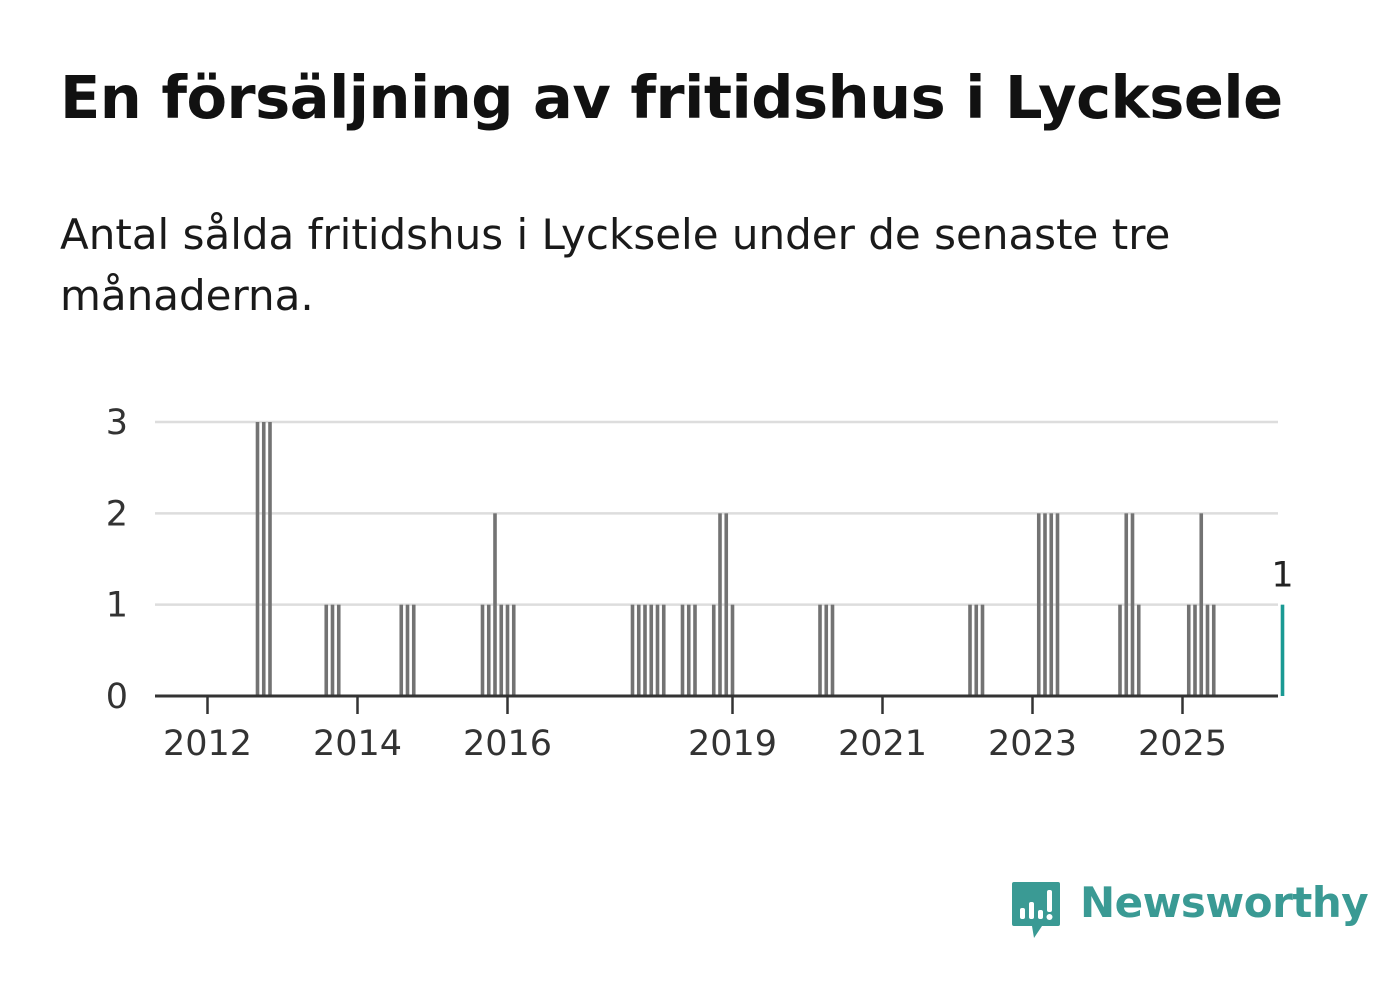 The width and height of the screenshot is (1382, 999). Describe the element at coordinates (732, 744) in the screenshot. I see `x-tick-label-2019: 2019` at that location.